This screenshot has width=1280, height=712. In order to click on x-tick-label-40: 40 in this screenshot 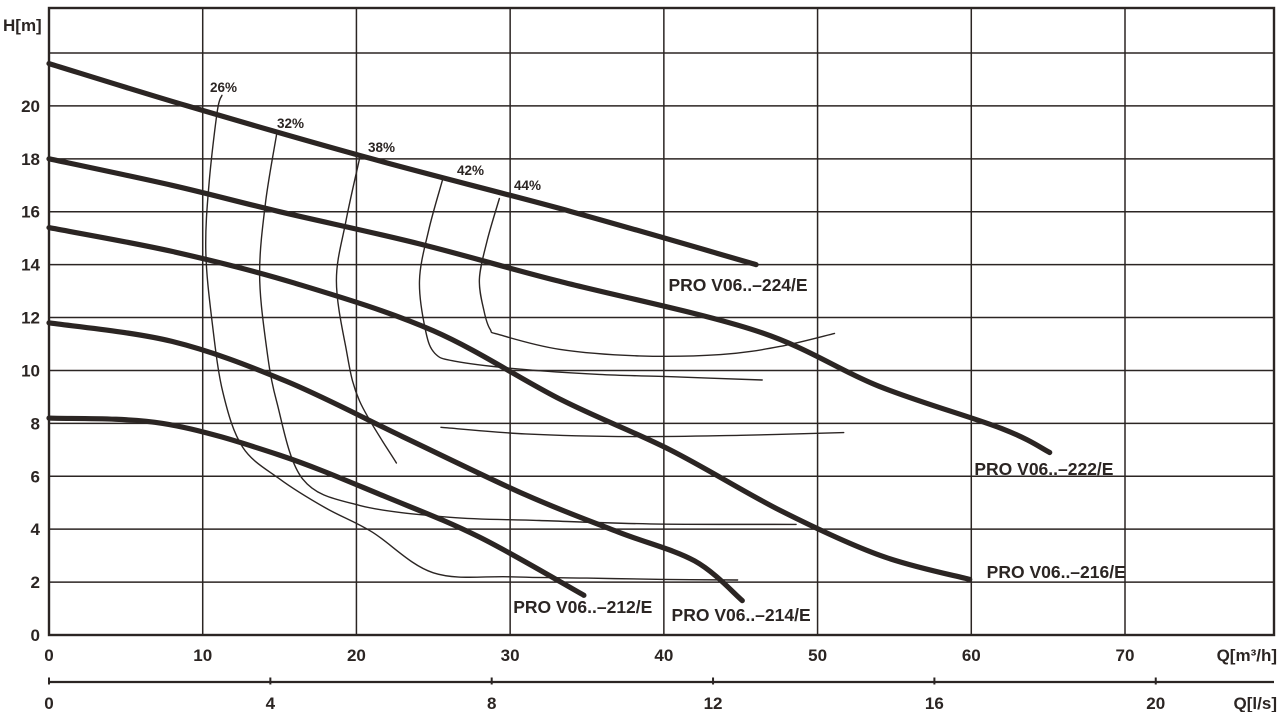, I will do `click(663, 655)`.